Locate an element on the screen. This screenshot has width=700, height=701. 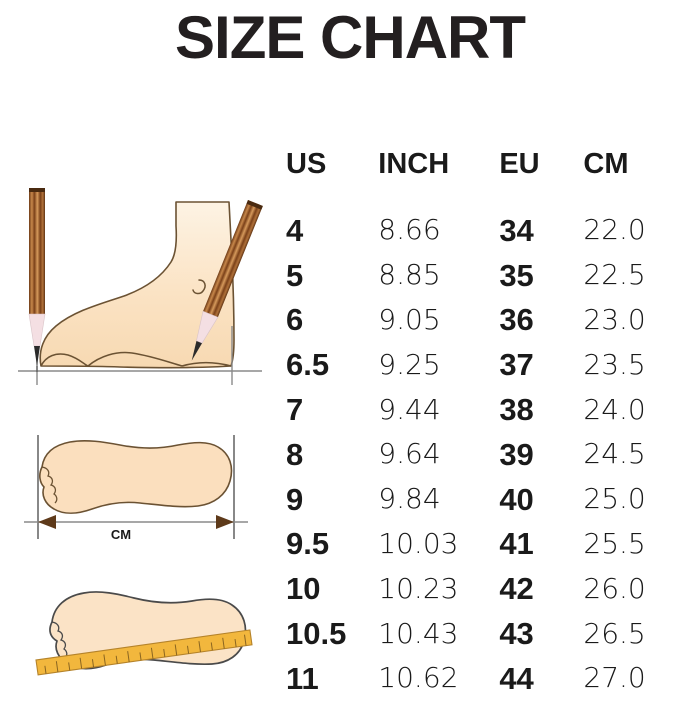
footprint-tape-svg is located at coordinates (144, 633).